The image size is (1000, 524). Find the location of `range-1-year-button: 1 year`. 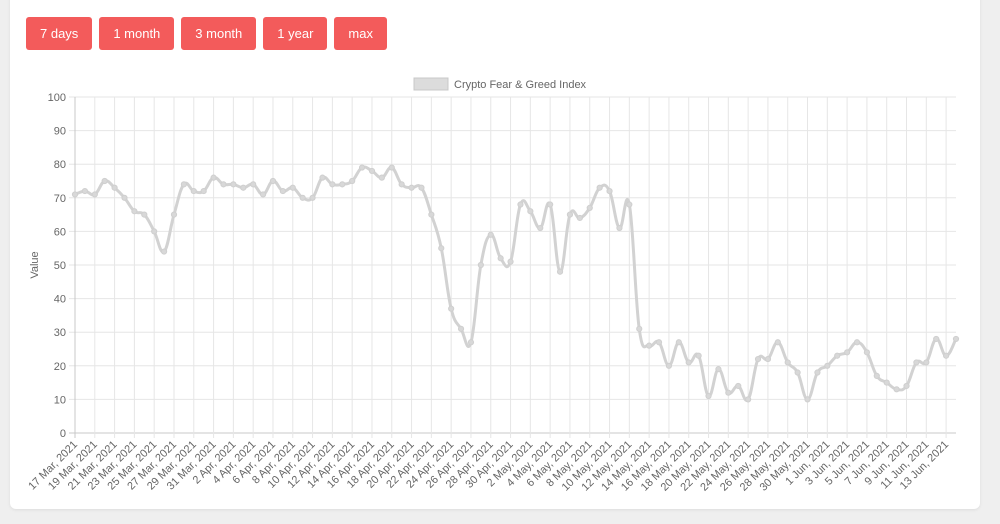

range-1-year-button: 1 year is located at coordinates (295, 33).